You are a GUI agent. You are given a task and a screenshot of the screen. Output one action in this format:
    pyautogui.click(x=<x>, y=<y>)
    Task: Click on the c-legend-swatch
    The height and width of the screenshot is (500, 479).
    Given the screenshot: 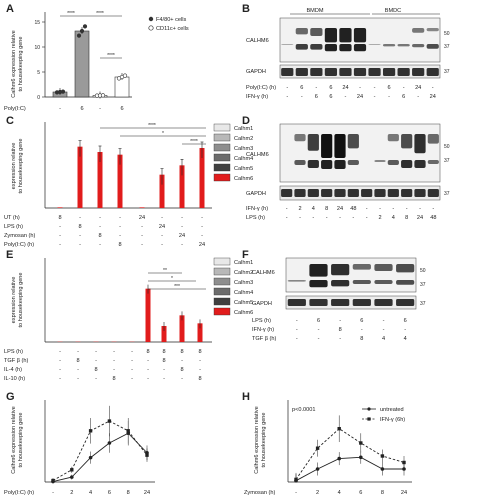 What is the action you would take?
    pyautogui.click(x=222, y=147)
    